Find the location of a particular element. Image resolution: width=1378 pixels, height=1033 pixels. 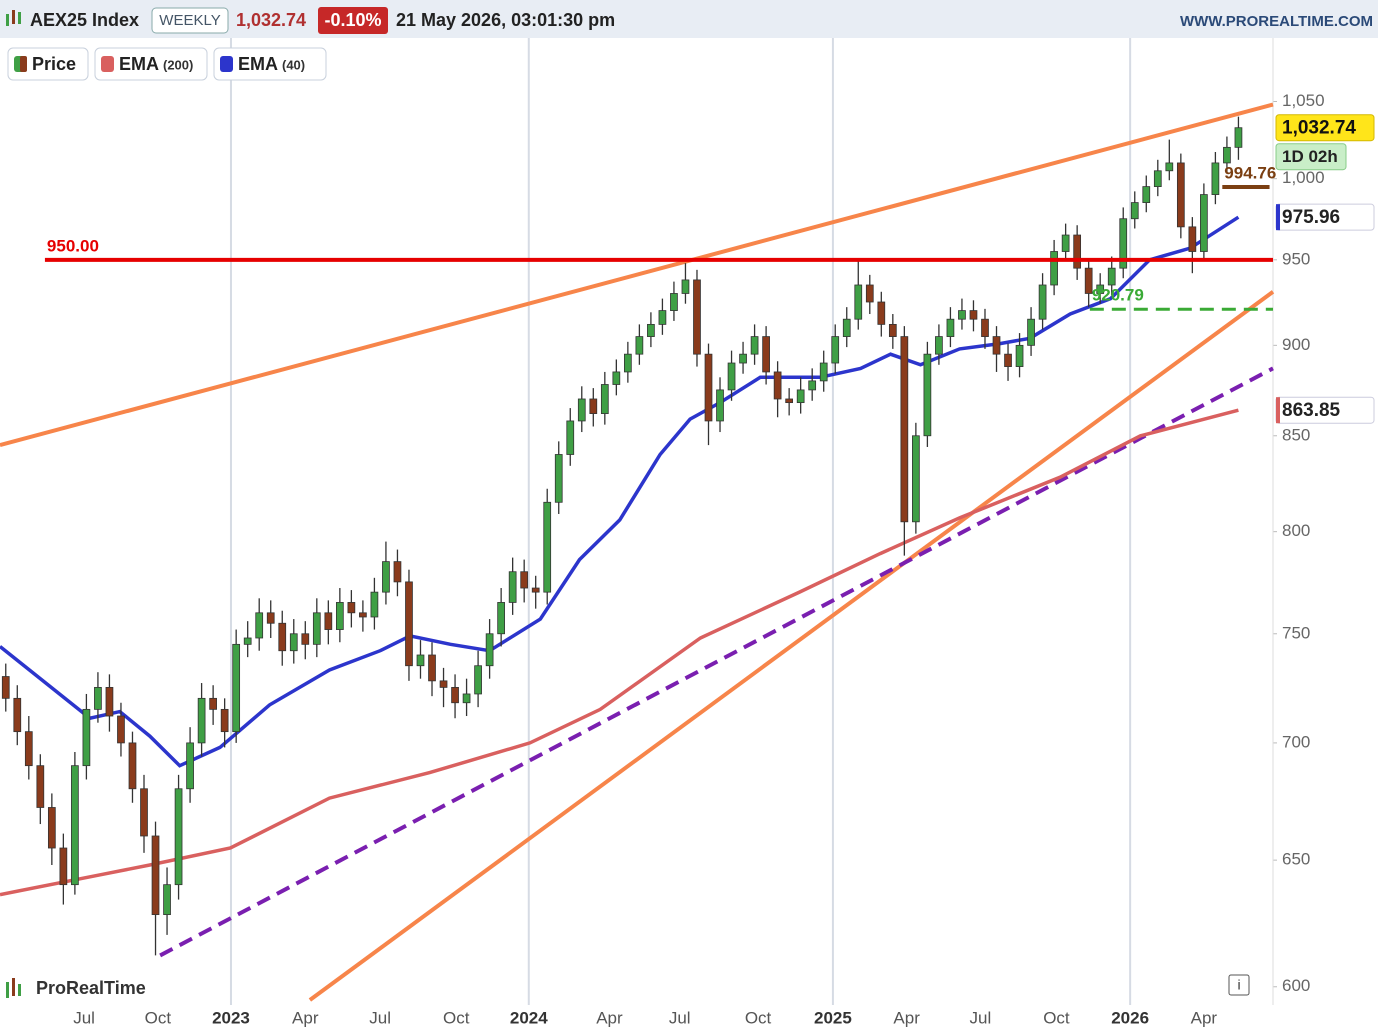

x-tick-label: Apr is located at coordinates (906, 1017).